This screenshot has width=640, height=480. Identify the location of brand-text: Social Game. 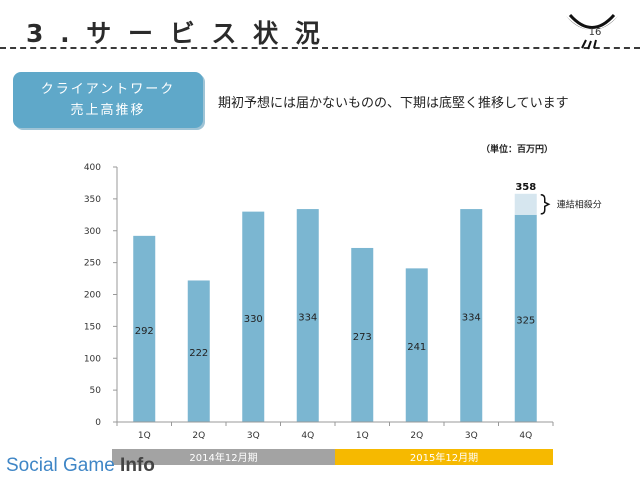
(63, 465).